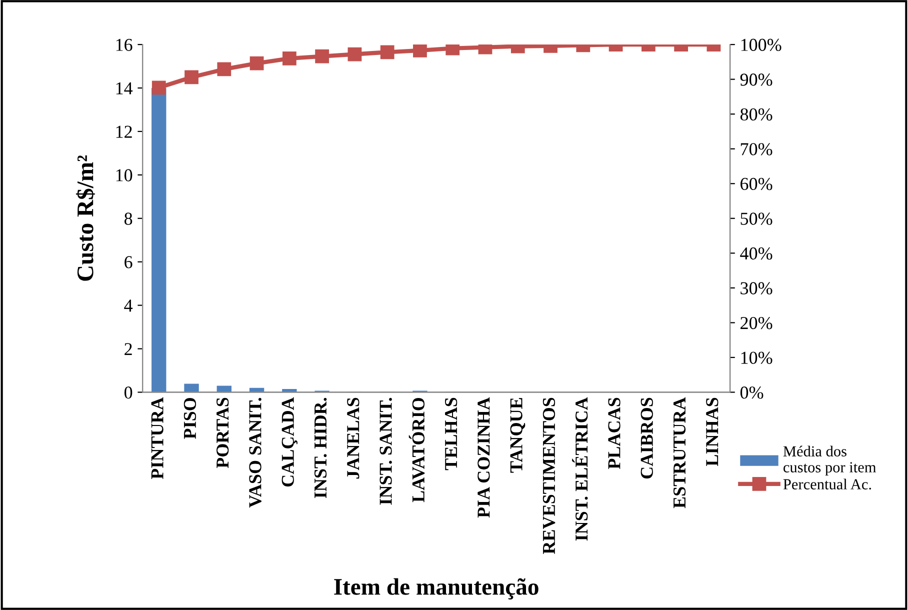 This screenshot has height=610, width=908. Describe the element at coordinates (222, 433) in the screenshot. I see `x-tick-label: PORTAS` at that location.